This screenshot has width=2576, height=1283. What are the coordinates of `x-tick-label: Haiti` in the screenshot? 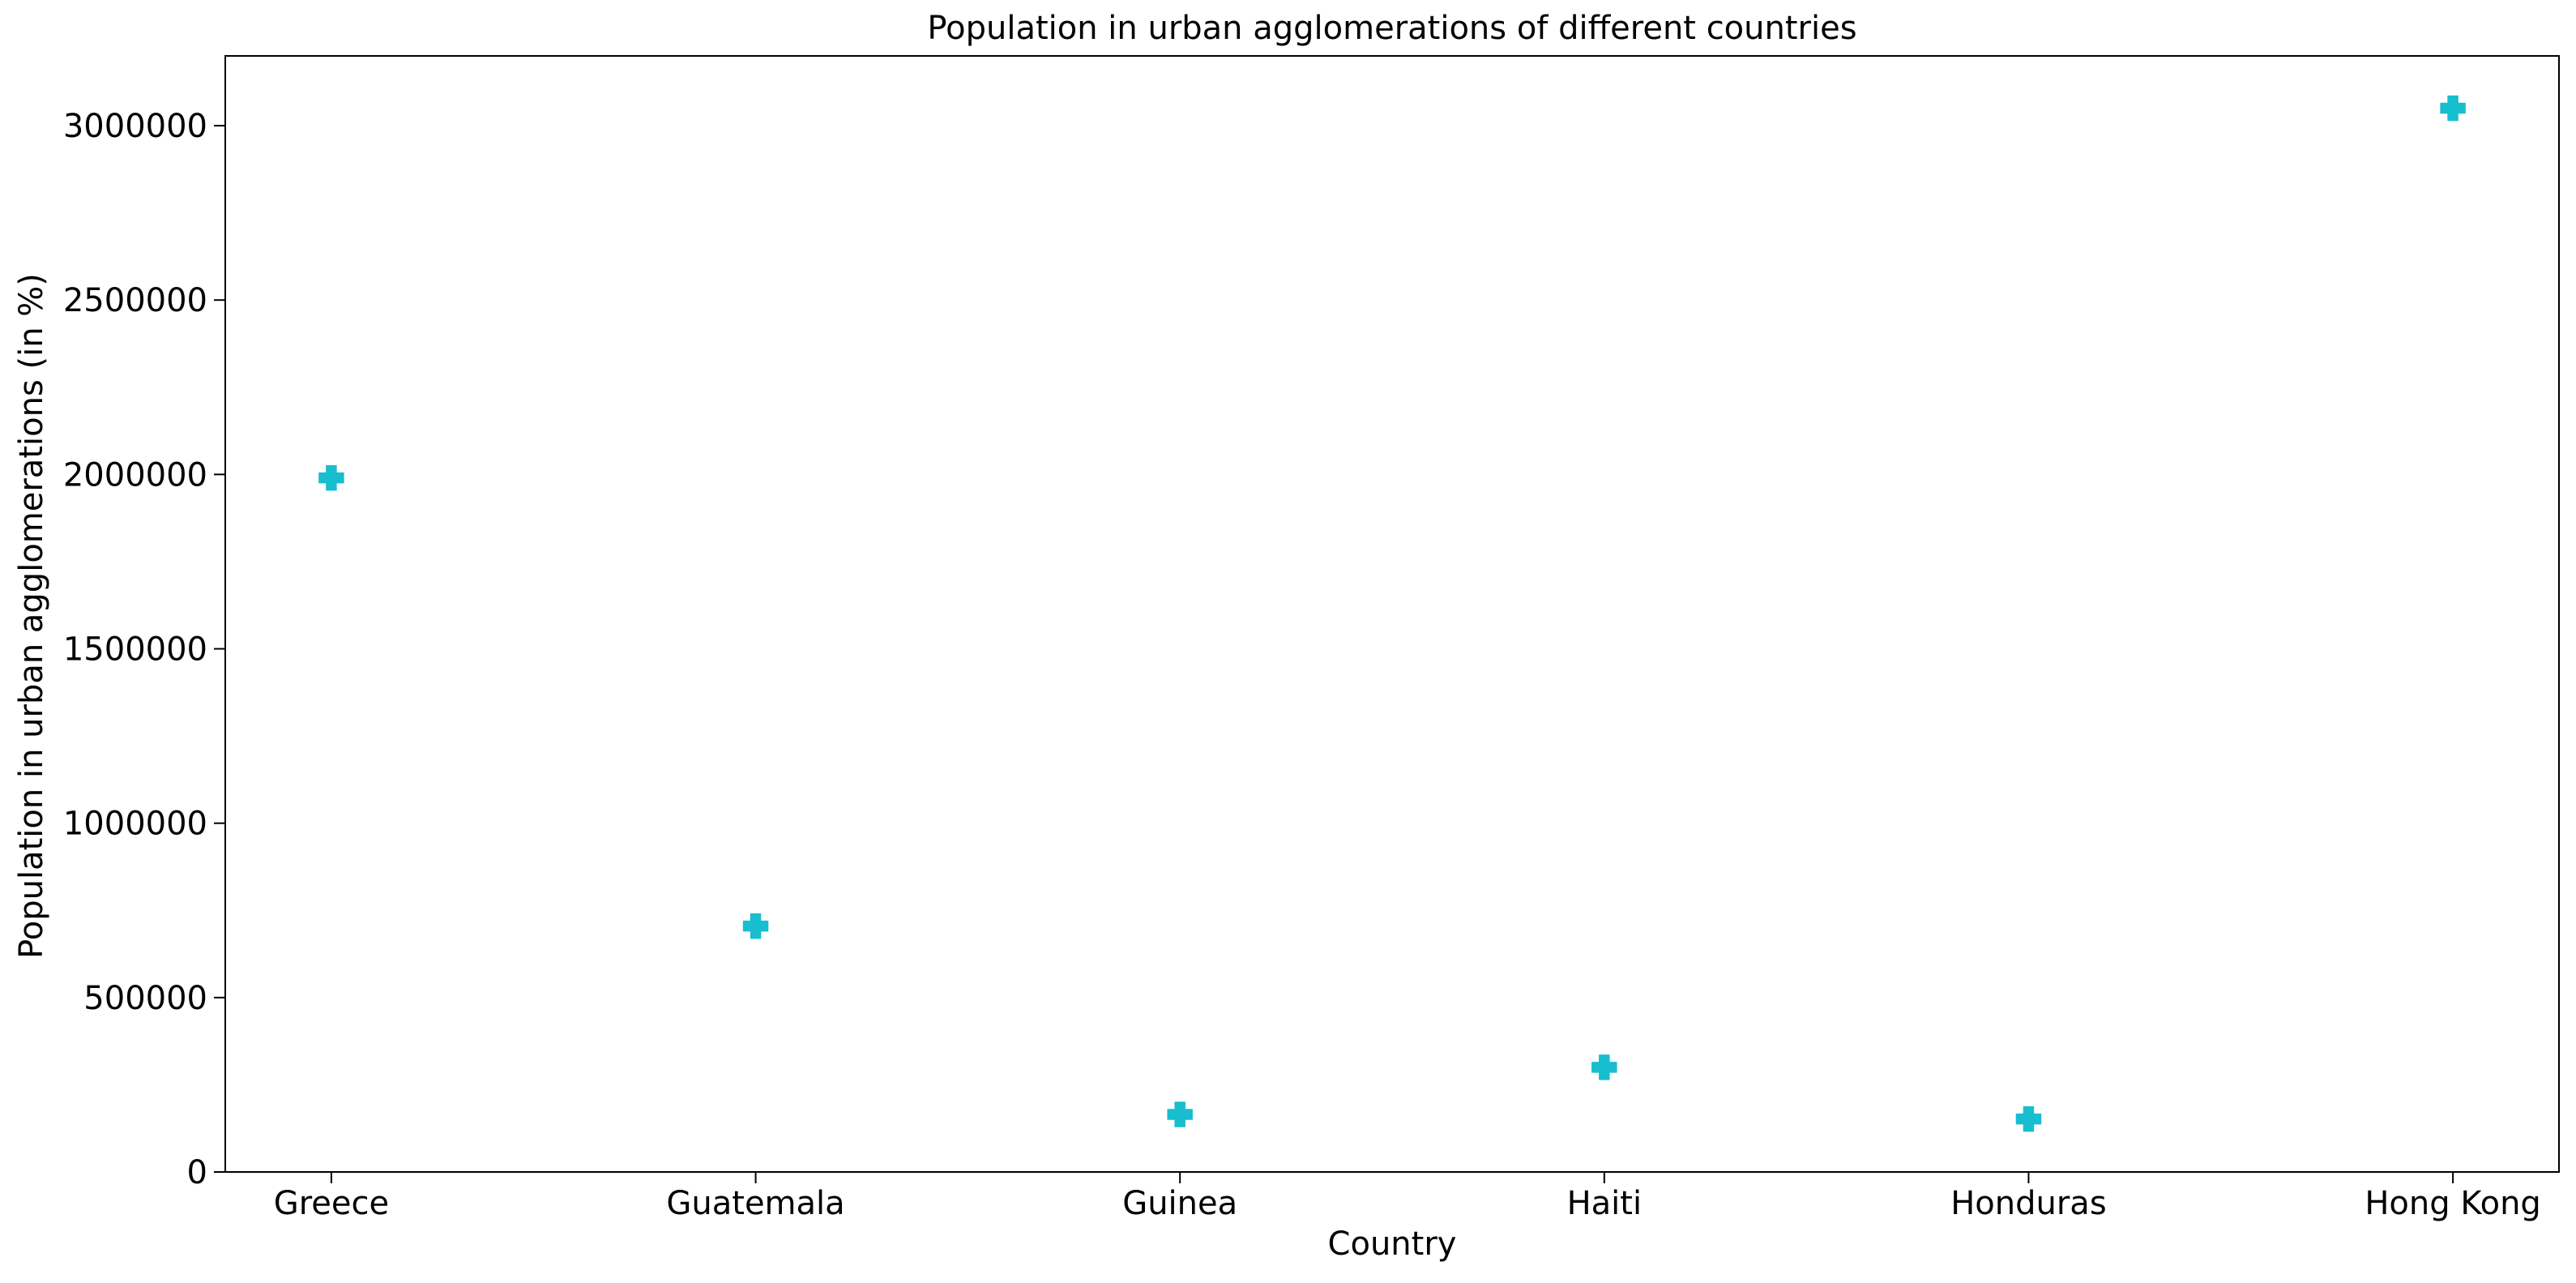 It's located at (1605, 1203).